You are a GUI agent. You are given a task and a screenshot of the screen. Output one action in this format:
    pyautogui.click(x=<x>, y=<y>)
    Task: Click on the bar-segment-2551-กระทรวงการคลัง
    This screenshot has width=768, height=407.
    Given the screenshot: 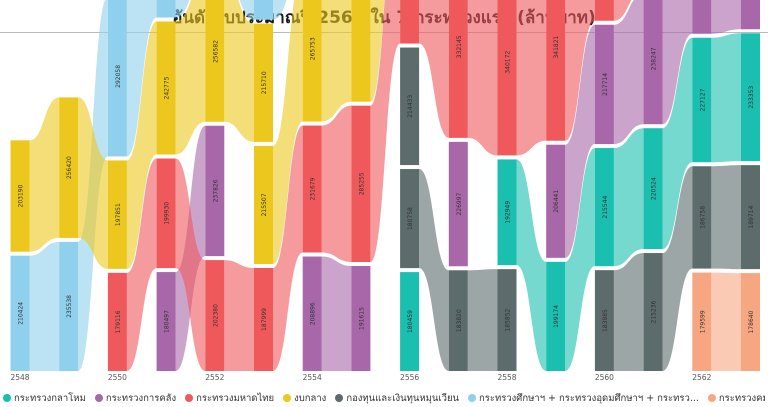 What is the action you would take?
    pyautogui.click(x=166, y=321)
    